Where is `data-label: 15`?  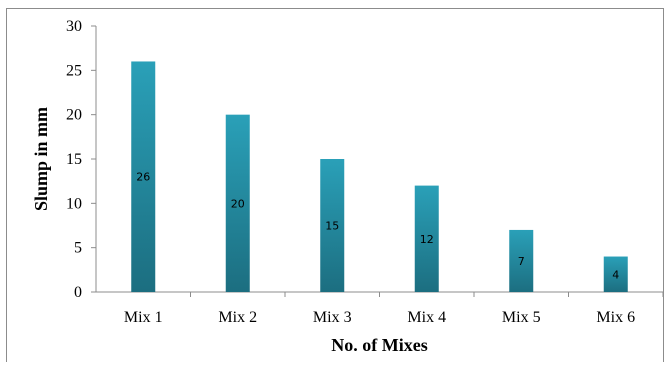 data-label: 15 is located at coordinates (332, 226).